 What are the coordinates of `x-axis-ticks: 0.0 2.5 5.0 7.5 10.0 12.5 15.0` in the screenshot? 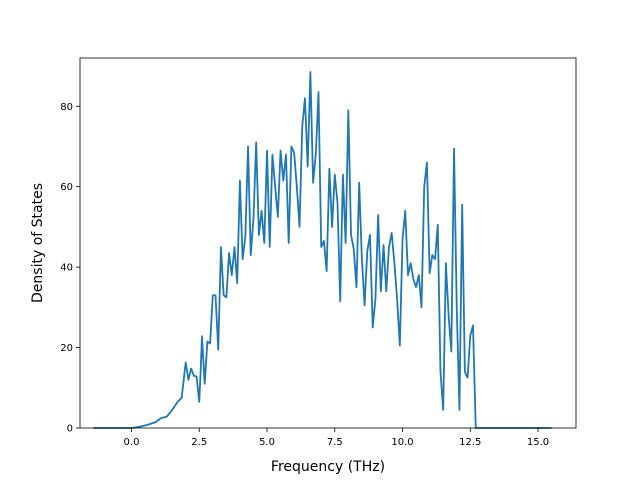 It's located at (336, 438).